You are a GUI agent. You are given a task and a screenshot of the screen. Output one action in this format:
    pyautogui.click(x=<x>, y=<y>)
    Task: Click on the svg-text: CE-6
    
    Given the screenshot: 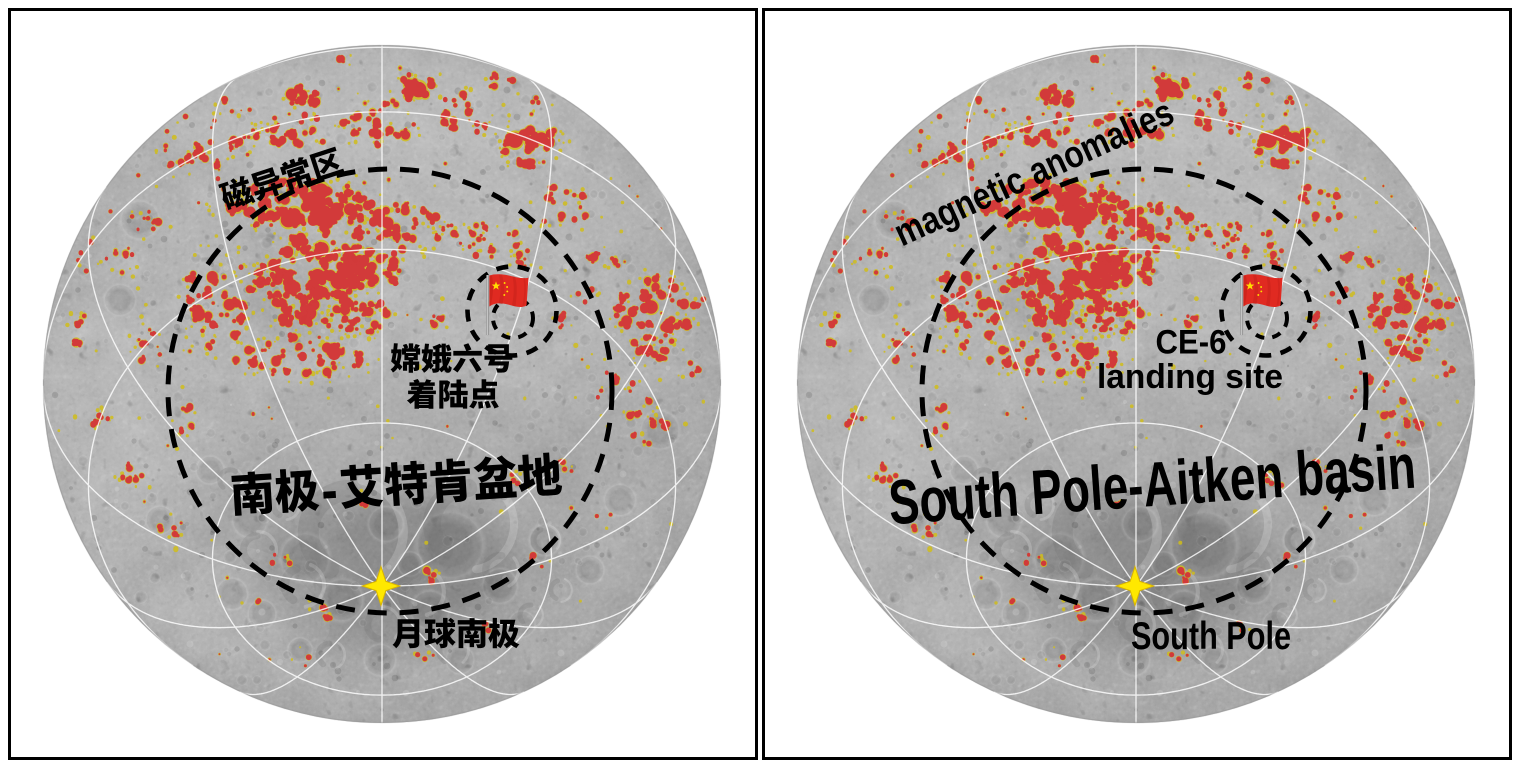 What is the action you would take?
    pyautogui.click(x=1191, y=342)
    